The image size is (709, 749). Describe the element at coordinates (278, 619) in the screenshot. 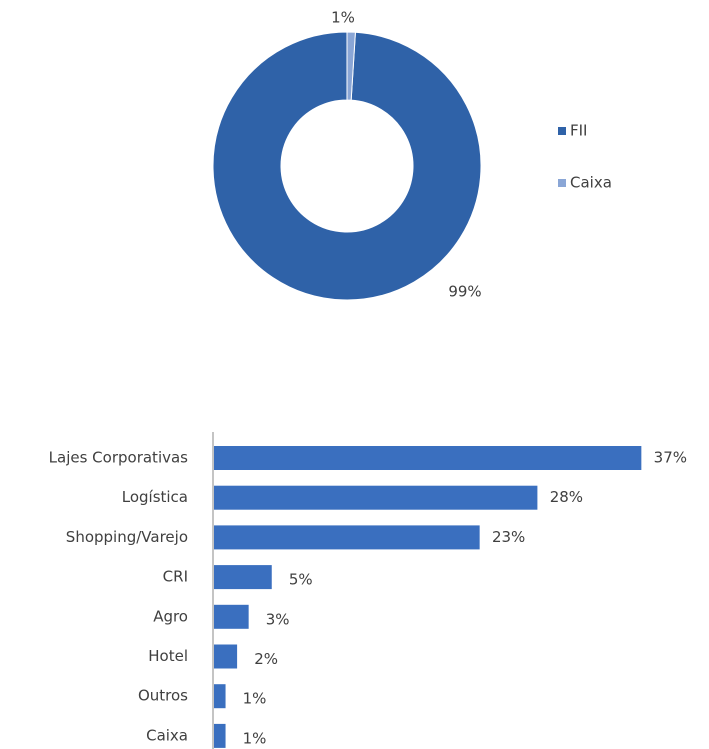

I see `data-label: 3%` at that location.